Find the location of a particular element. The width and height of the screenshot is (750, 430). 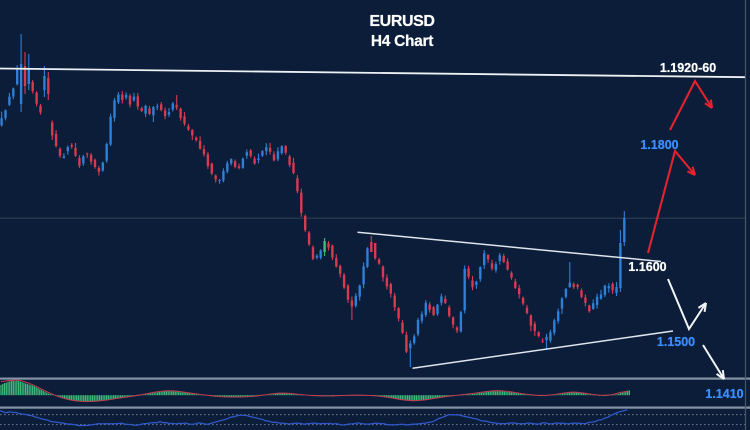

resistance-line-layer is located at coordinates (373, 73).